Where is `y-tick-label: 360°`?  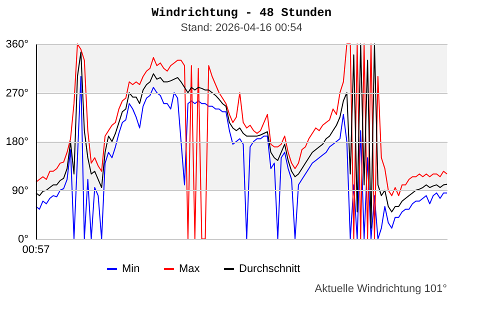
y-tick-label: 360° is located at coordinates (17, 44).